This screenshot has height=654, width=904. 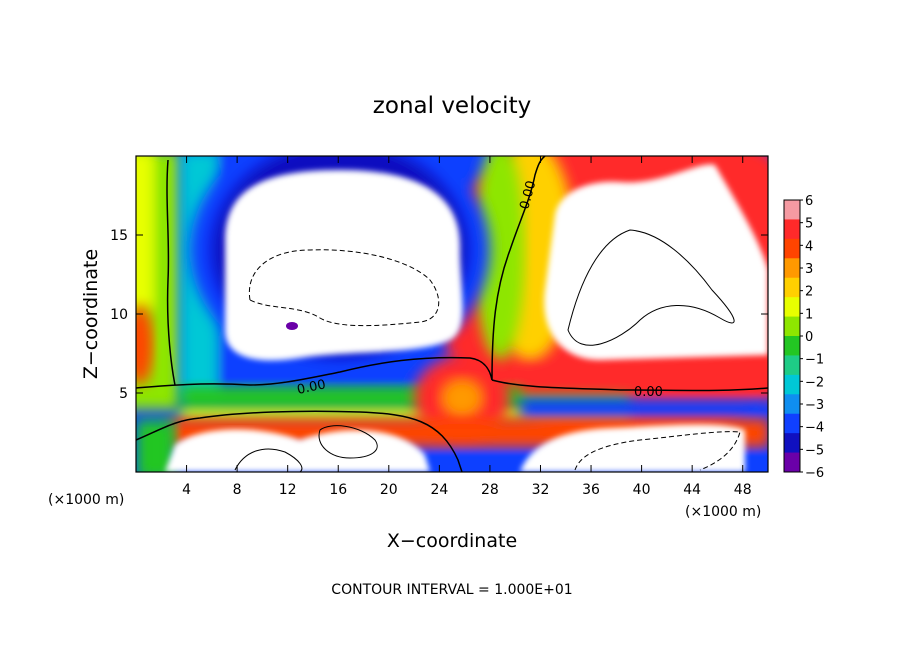 I want to click on x-tick-label: 48, so click(x=743, y=490).